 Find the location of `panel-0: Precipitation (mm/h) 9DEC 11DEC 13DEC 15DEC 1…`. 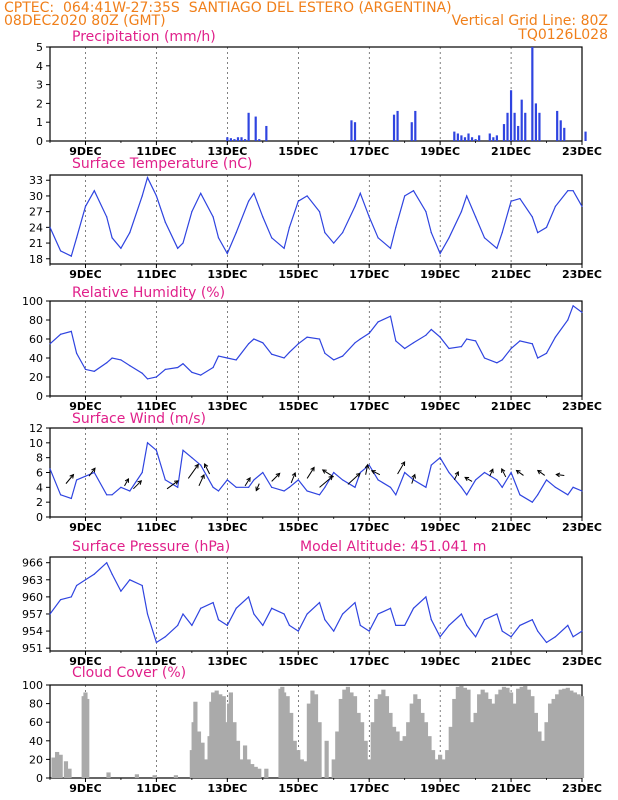

panel-0: Precipitation (mm/h) 9DEC 11DEC 13DEC 15DEC 1… is located at coordinates (319, 93).